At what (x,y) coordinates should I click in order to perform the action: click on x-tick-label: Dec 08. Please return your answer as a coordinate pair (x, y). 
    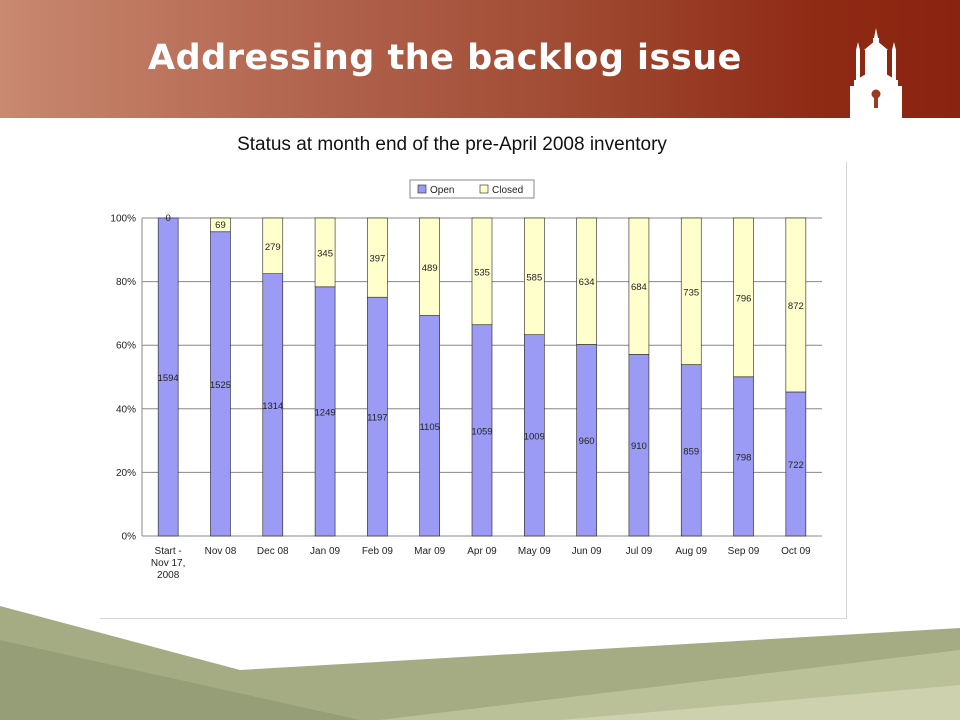
    Looking at the image, I should click on (273, 551).